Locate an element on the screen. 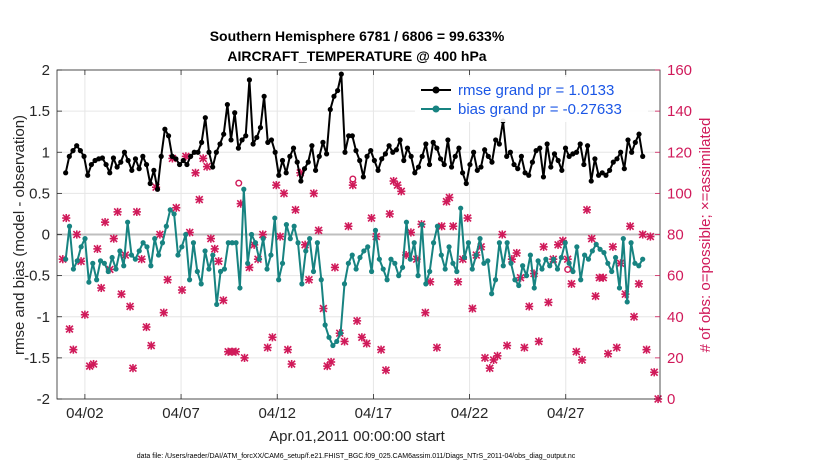 Image resolution: width=830 pixels, height=470 pixels. x-tick-label: 04/02 is located at coordinates (85, 413).